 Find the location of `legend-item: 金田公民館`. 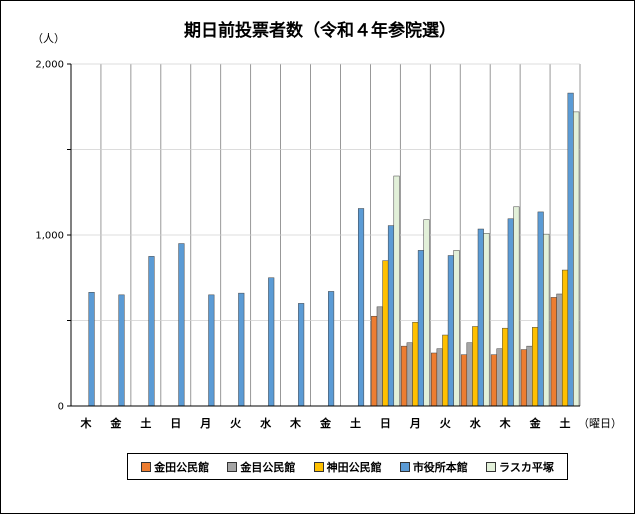

legend-item: 金田公民館 is located at coordinates (175, 467).